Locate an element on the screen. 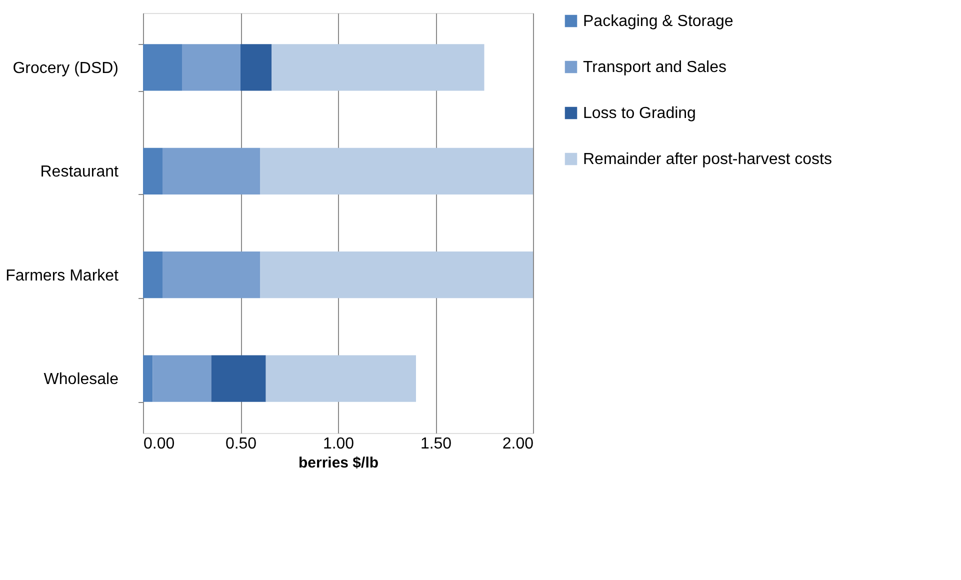 This screenshot has width=961, height=580. legend-label: Loss to Grading is located at coordinates (639, 113).